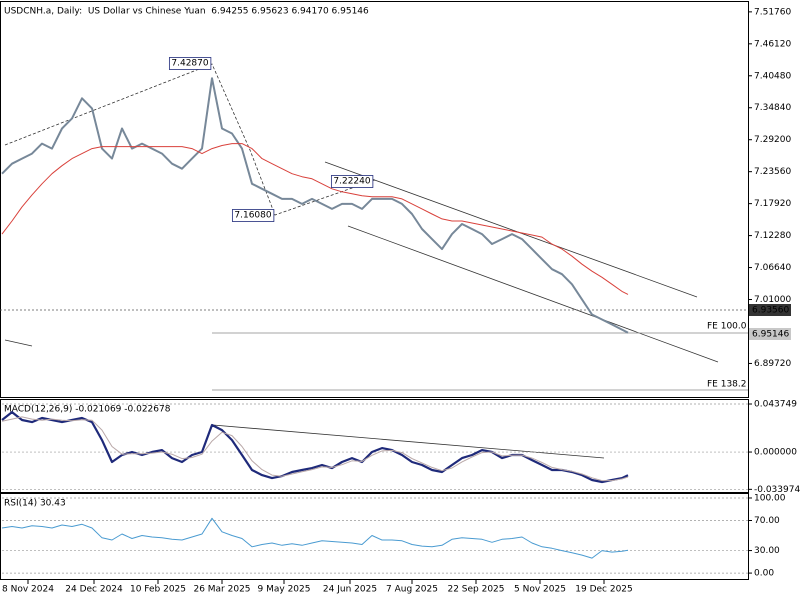  Describe the element at coordinates (772, 44) in the screenshot. I see `y-tick-label: 7.46120` at that location.